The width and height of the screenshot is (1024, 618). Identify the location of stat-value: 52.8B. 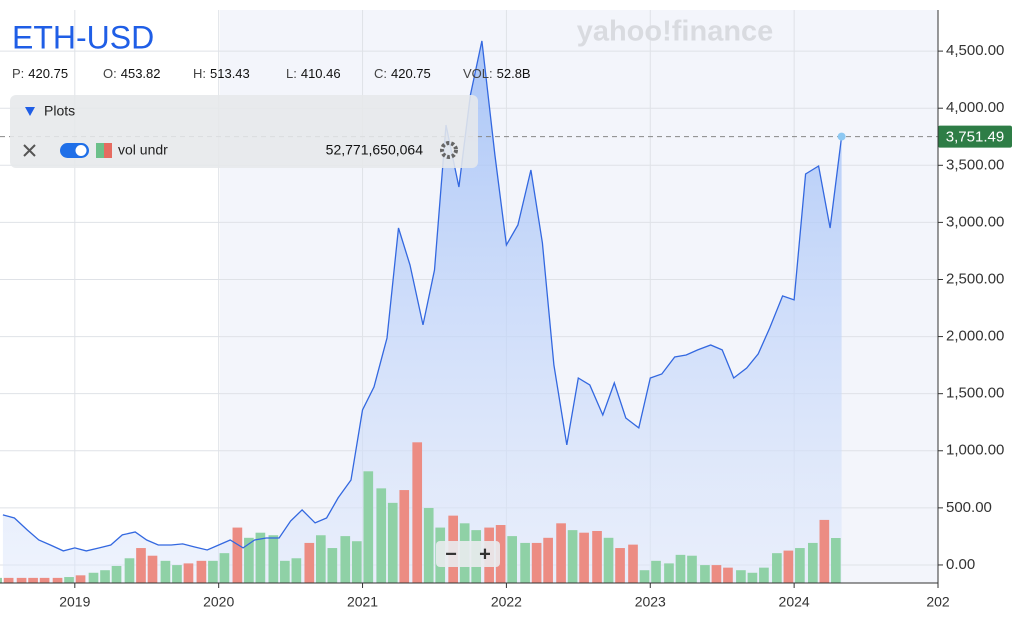
(513, 73).